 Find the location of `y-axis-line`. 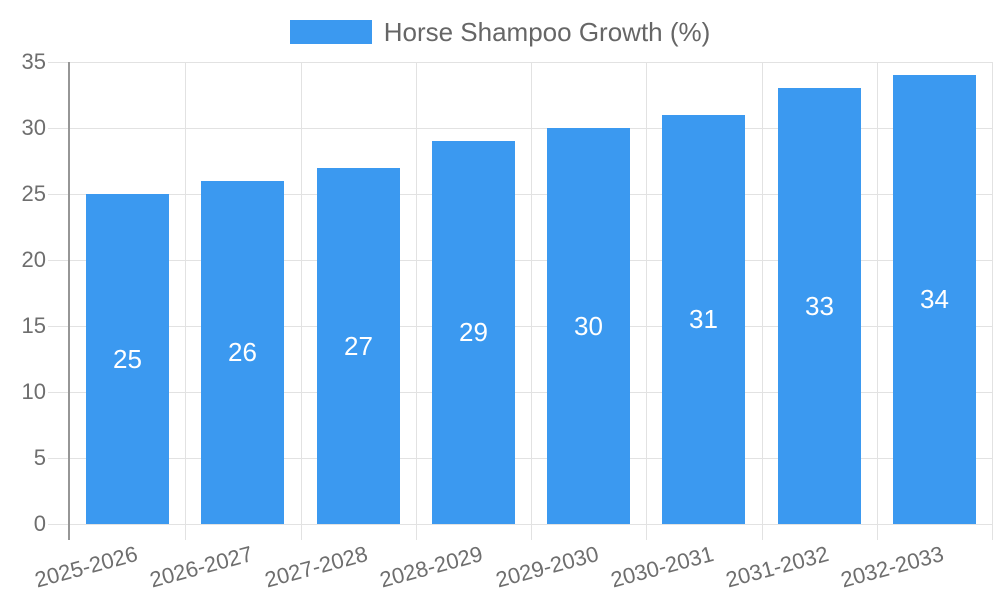

y-axis-line is located at coordinates (69, 301).